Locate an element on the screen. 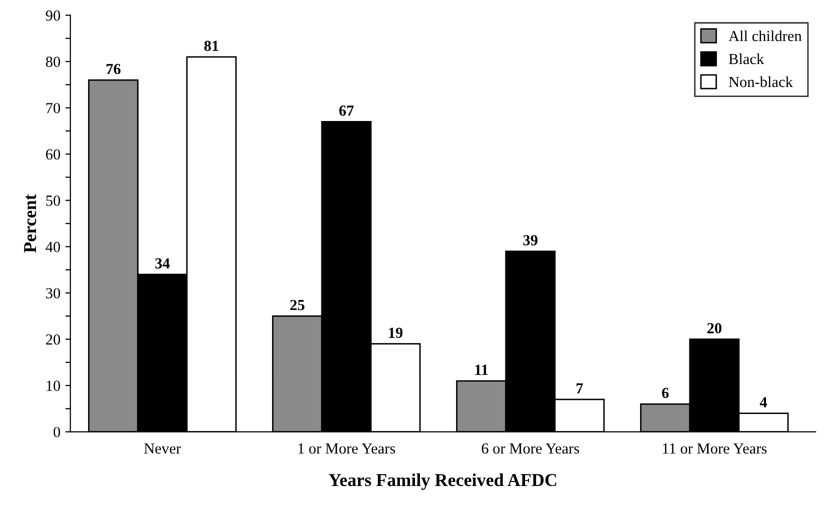 The image size is (828, 508). y-tick-label: 90 is located at coordinates (53, 15).